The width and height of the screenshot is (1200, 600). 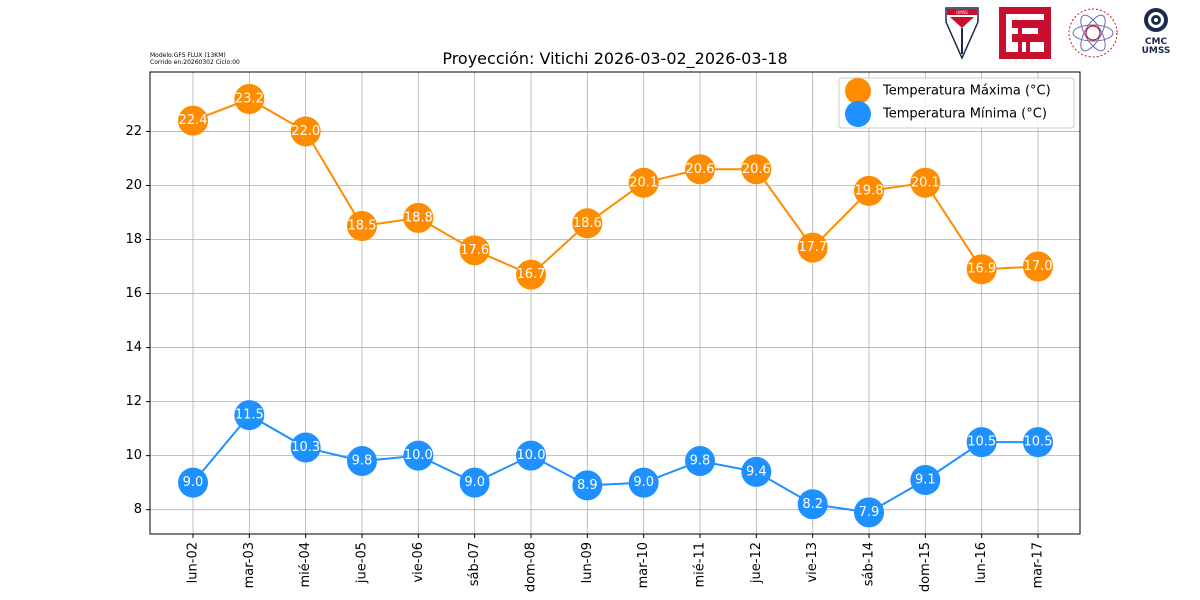 What do you see at coordinates (418, 455) in the screenshot?
I see `data-label: 10.0` at bounding box center [418, 455].